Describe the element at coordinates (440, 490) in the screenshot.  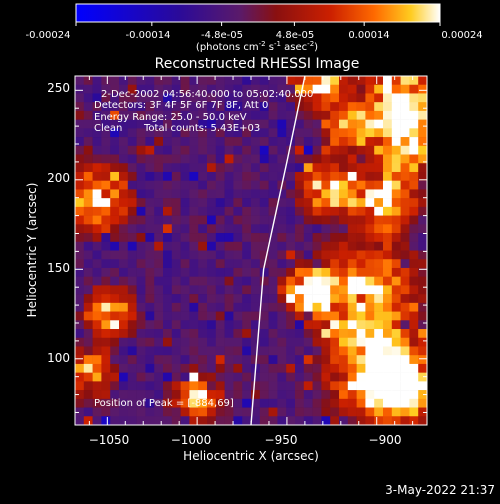
I see `footer-timestamp: 3-May-2022 21:37` at that location.